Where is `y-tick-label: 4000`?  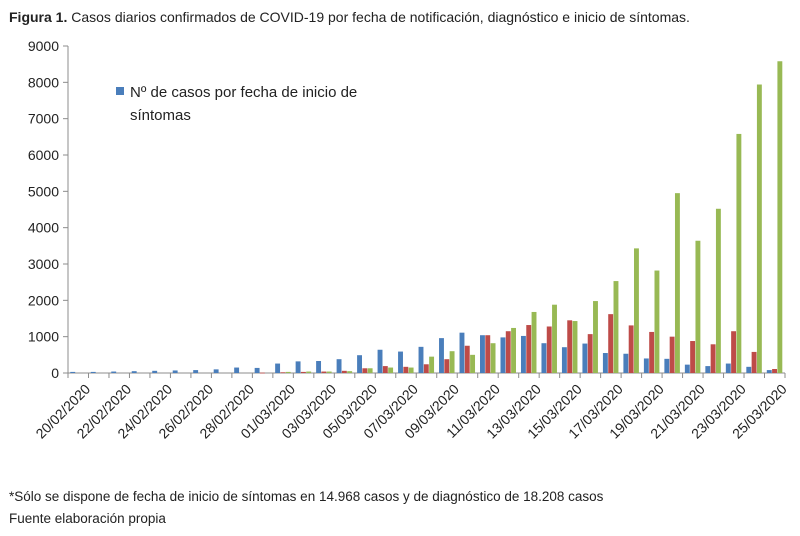
y-tick-label: 4000 is located at coordinates (43, 228).